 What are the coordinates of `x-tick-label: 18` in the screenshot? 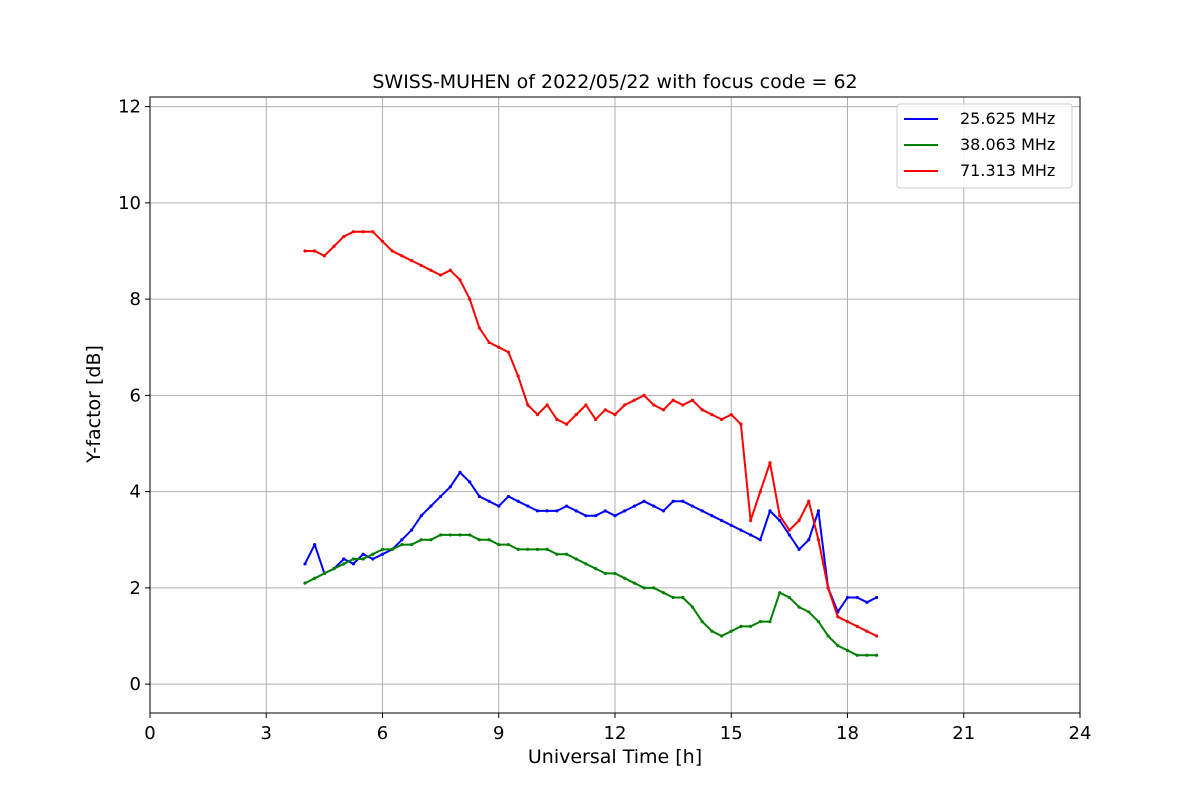 It's located at (847, 733).